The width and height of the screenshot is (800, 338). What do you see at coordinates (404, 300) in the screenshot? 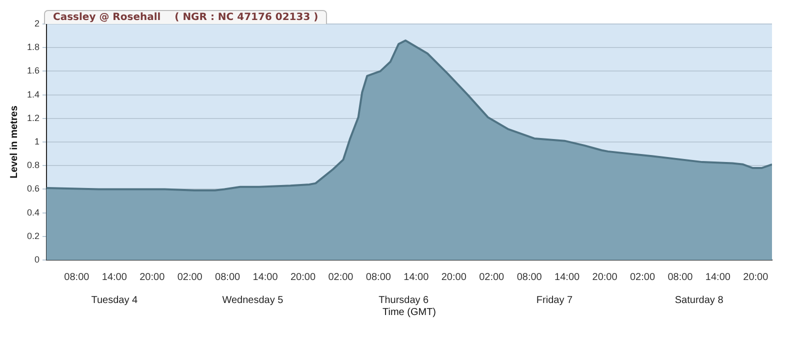
I see `x2-tick-label: Thursday 6` at bounding box center [404, 300].